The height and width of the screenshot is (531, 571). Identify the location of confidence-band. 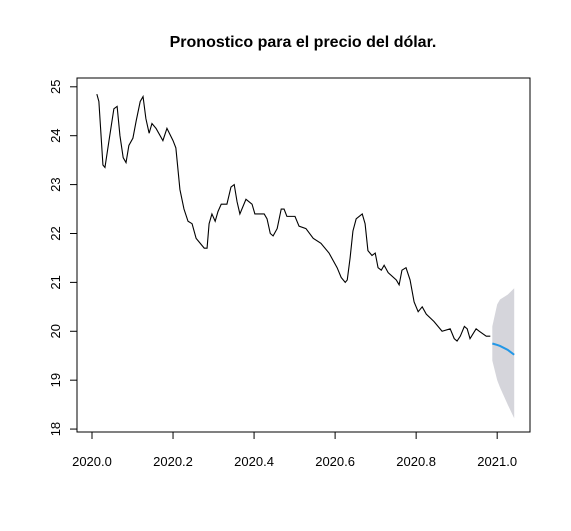
(503, 353).